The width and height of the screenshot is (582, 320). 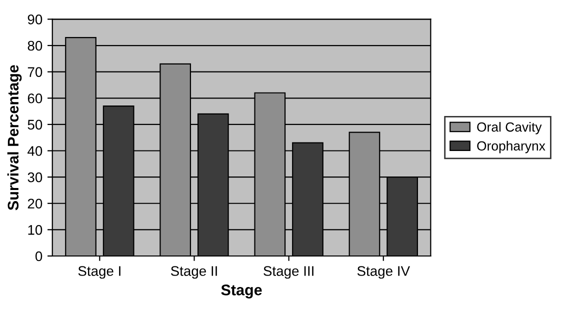 I want to click on y-tick-label: 60, so click(x=35, y=98).